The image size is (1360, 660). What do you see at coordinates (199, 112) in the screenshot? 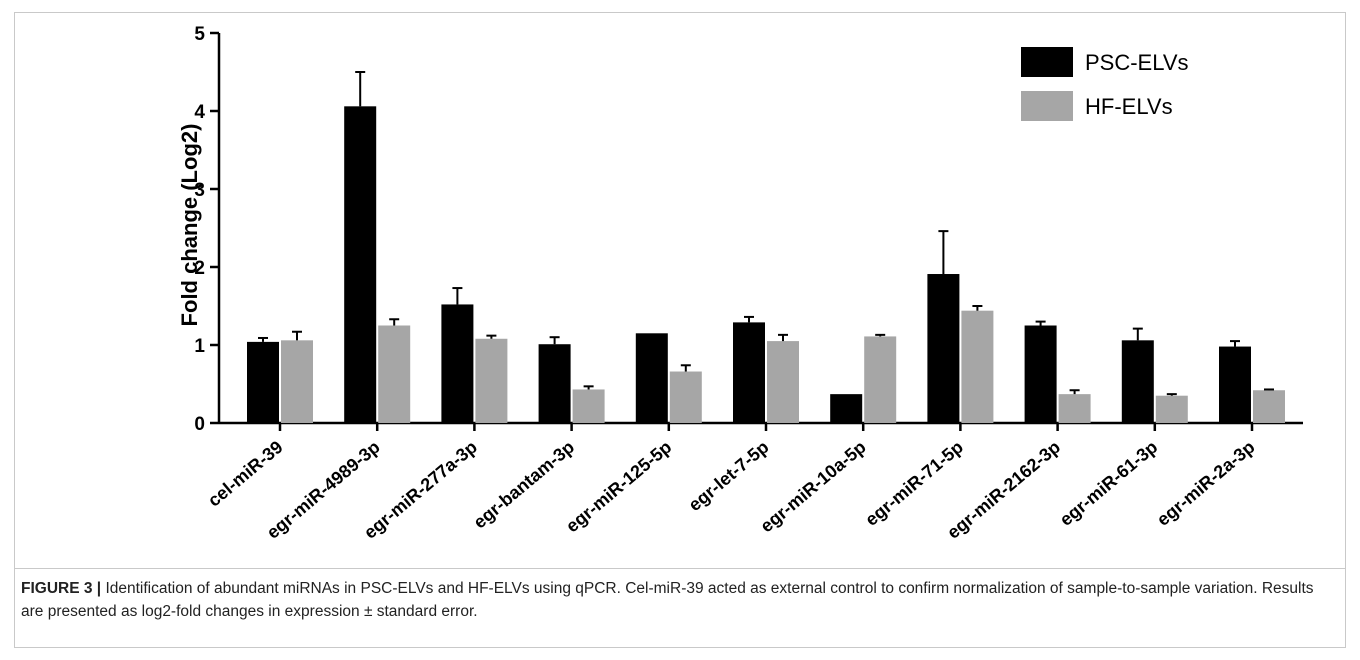
I see `y-tick-label: 4` at bounding box center [199, 112].